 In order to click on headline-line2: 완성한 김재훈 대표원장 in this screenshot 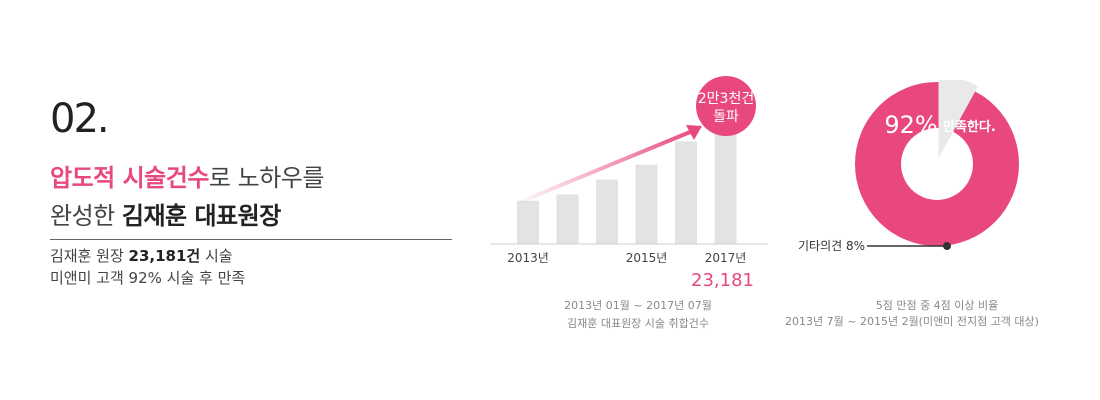, I will do `click(165, 213)`.